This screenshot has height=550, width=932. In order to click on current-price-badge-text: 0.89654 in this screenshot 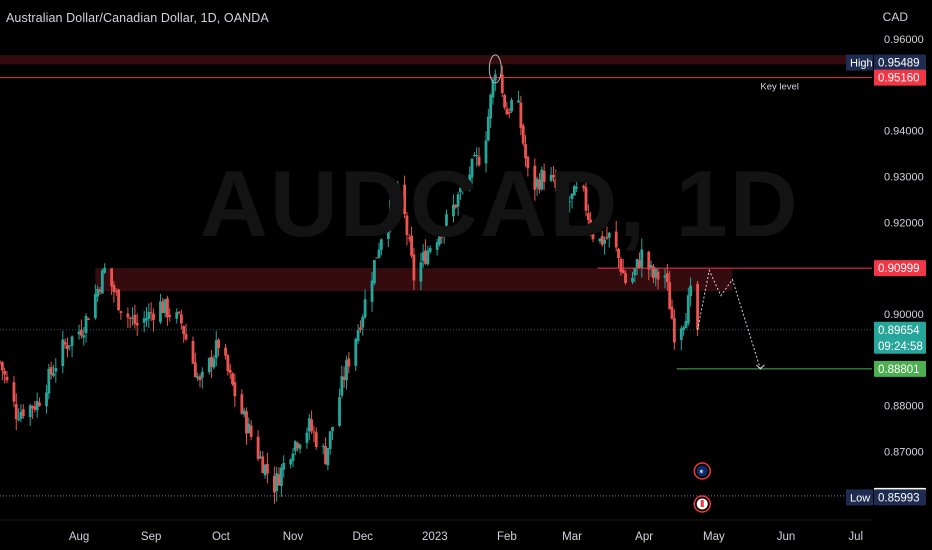, I will do `click(899, 331)`.